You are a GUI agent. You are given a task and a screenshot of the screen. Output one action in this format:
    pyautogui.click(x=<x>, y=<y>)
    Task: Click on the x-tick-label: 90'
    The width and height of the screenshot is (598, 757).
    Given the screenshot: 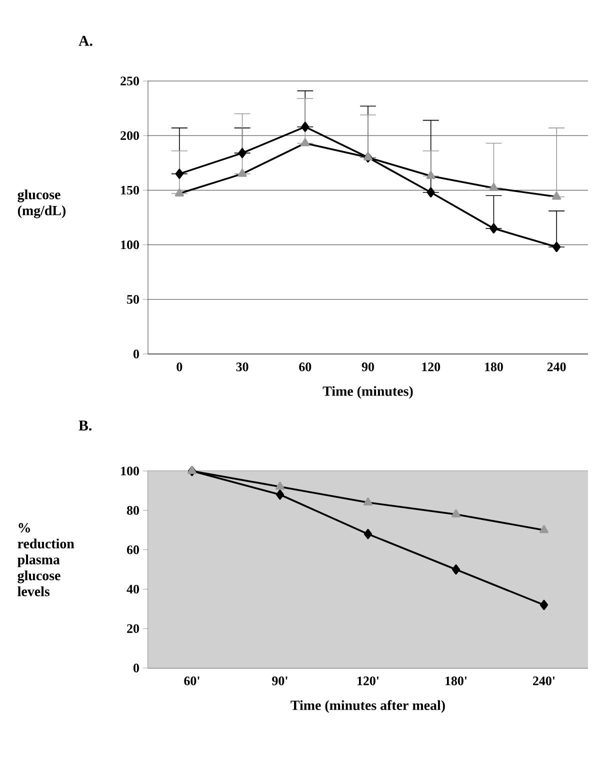 What is the action you would take?
    pyautogui.click(x=280, y=681)
    